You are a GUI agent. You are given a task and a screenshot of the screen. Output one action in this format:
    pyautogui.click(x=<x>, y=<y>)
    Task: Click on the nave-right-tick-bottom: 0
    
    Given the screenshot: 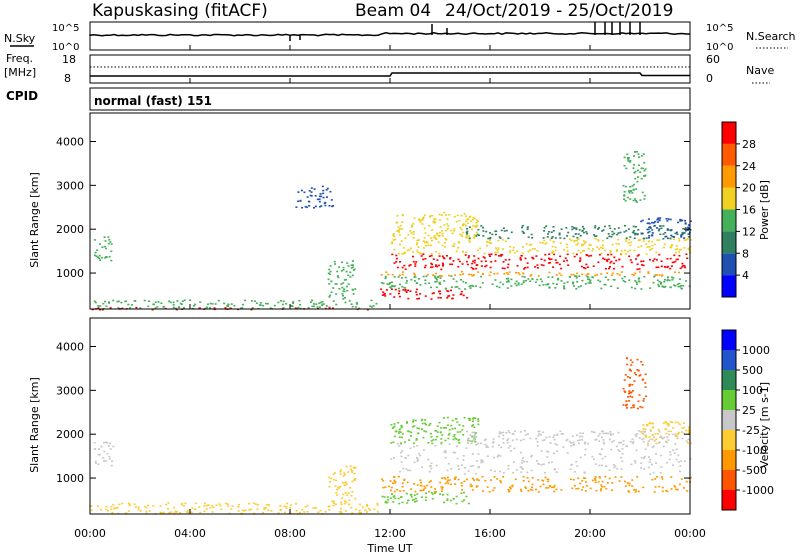 What is the action you would take?
    pyautogui.click(x=709, y=78)
    